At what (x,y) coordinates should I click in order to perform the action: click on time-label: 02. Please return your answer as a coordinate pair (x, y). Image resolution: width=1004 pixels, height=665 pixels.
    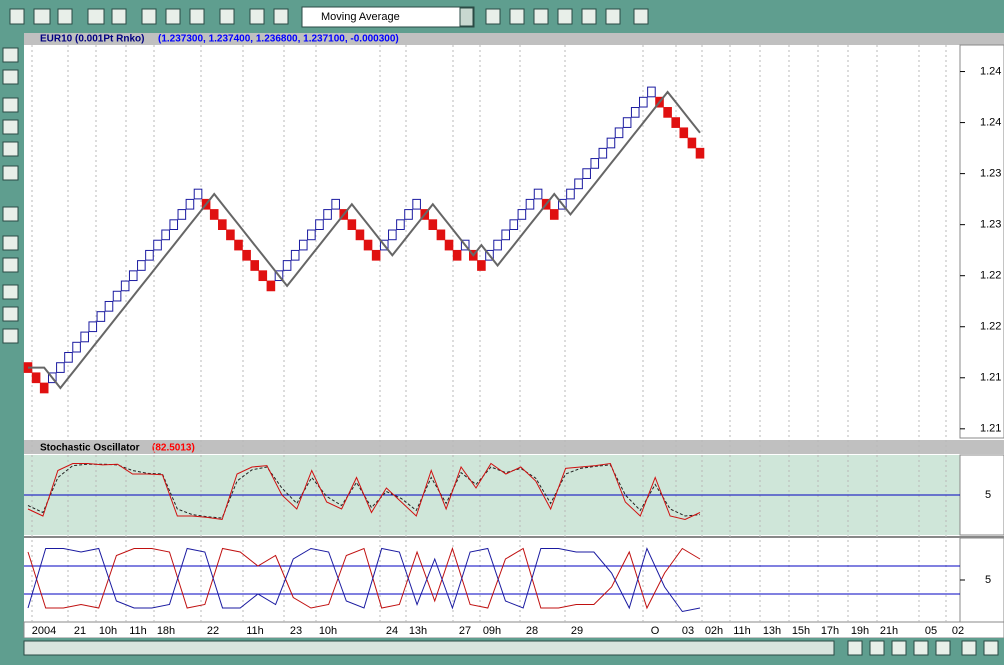
    Looking at the image, I should click on (958, 631).